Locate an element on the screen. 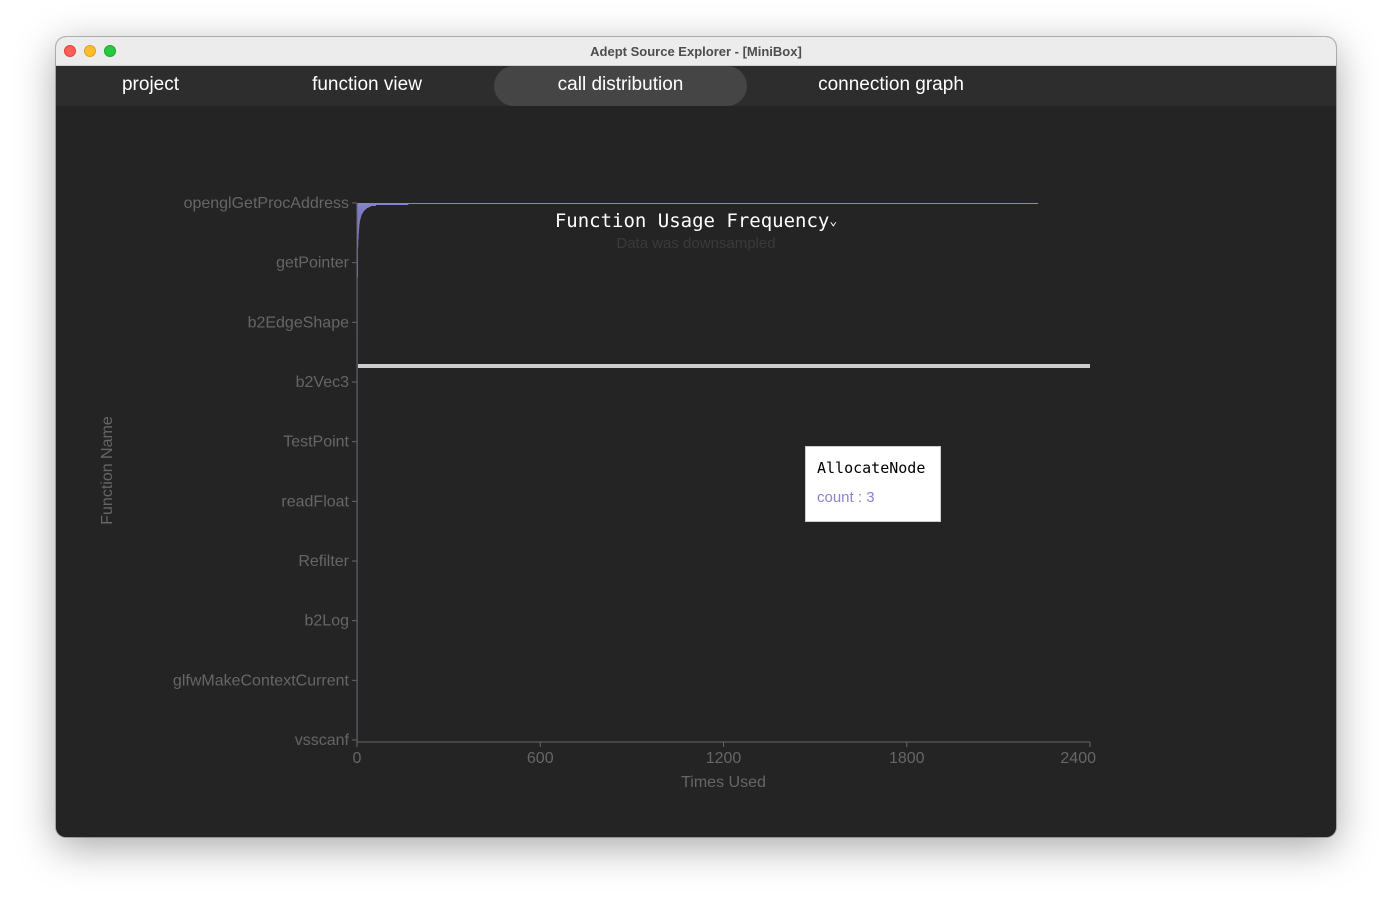 Image resolution: width=1392 pixels, height=912 pixels. y-tick-label: glfwMakeContextCurrent is located at coordinates (261, 680).